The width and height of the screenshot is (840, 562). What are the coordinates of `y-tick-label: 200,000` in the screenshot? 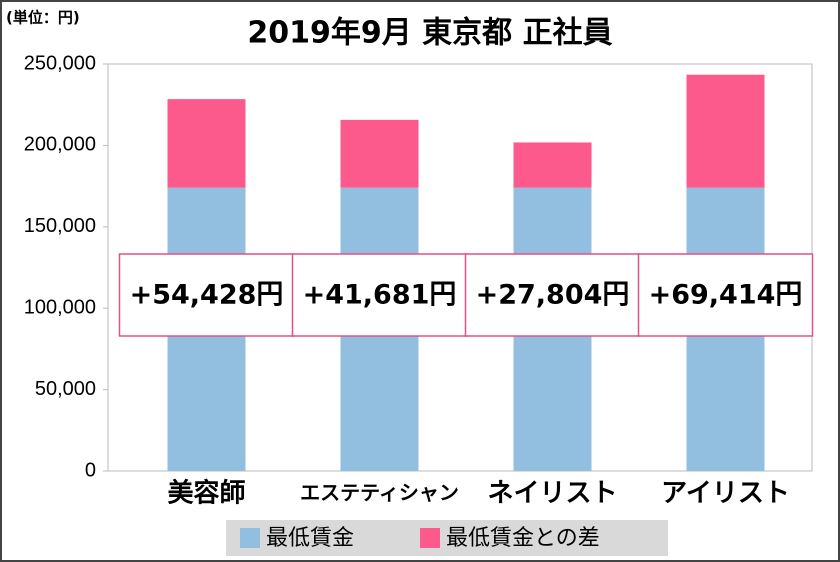 It's located at (60, 145).